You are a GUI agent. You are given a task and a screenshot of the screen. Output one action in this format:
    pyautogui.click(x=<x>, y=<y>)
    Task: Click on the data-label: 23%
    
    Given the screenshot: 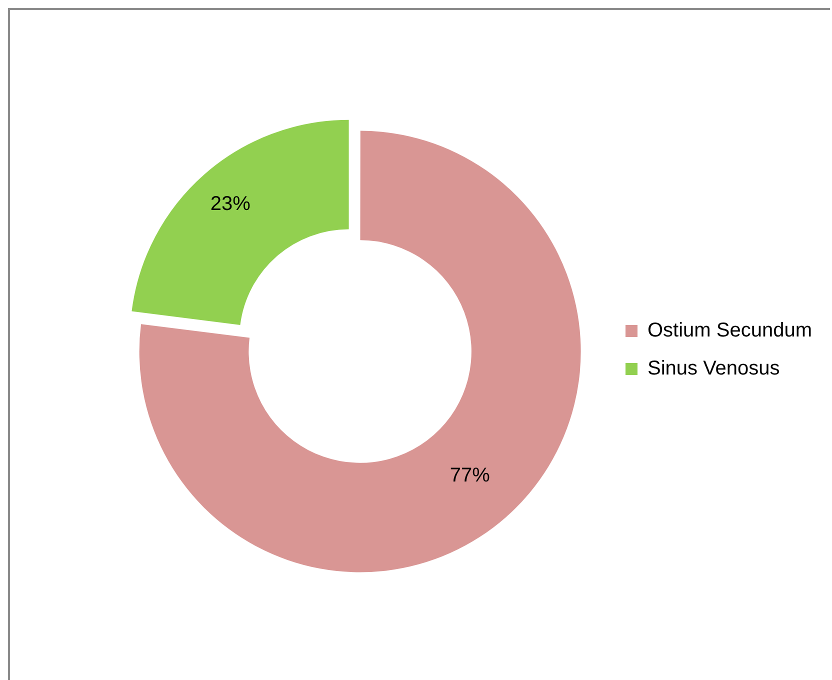 What is the action you would take?
    pyautogui.click(x=230, y=203)
    